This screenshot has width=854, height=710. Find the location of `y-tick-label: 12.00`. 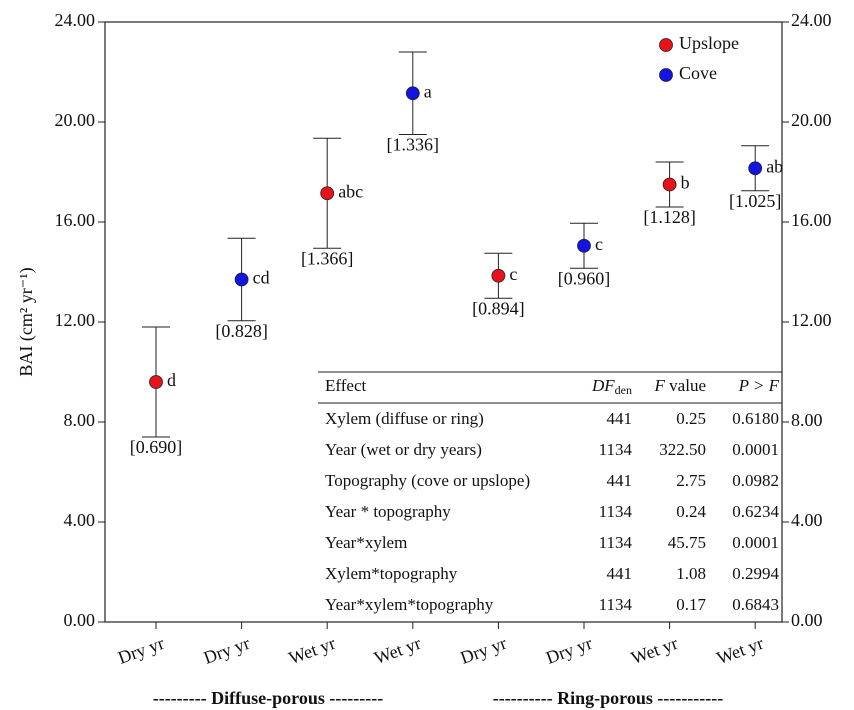

y-tick-label: 12.00 is located at coordinates (75, 320).